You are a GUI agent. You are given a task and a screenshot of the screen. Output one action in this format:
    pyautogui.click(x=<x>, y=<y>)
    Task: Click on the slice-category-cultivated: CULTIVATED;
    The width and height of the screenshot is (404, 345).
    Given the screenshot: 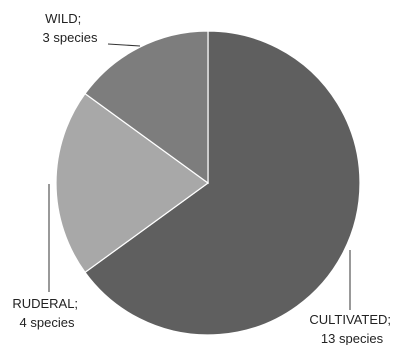 What is the action you would take?
    pyautogui.click(x=350, y=319)
    